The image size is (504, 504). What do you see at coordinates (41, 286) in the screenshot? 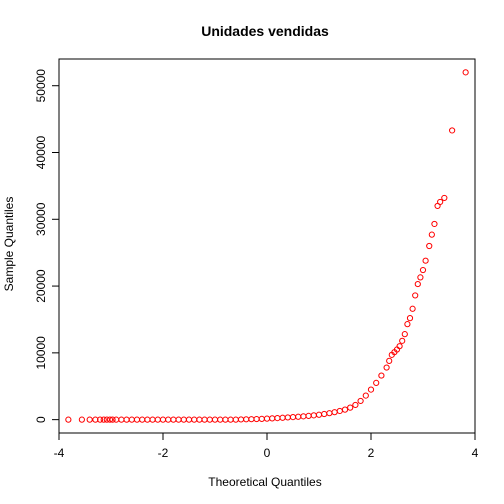
I see `y-tick-label: 20000` at bounding box center [41, 286].